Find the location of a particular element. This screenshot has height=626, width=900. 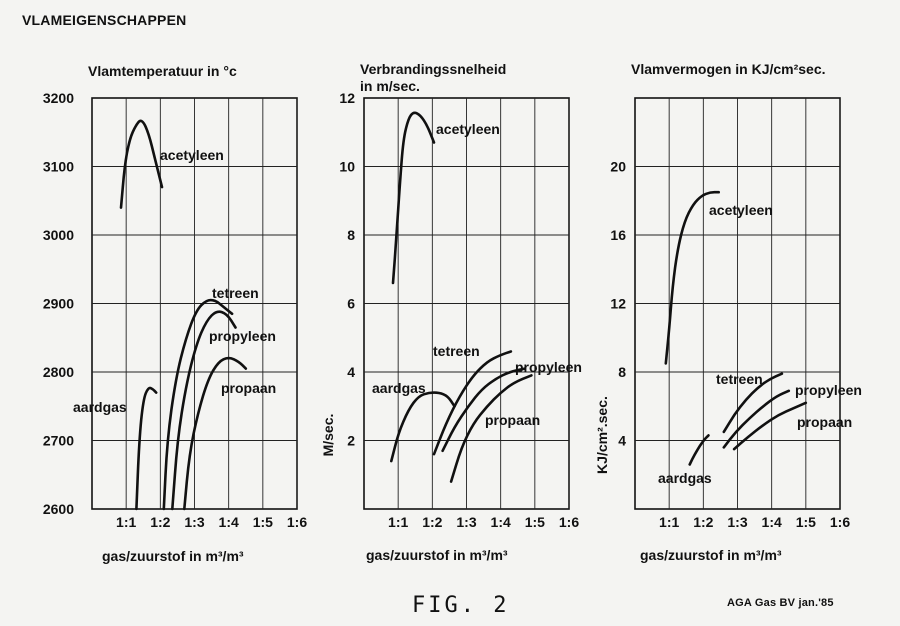

y-tick-label: 2600 is located at coordinates (58, 509).